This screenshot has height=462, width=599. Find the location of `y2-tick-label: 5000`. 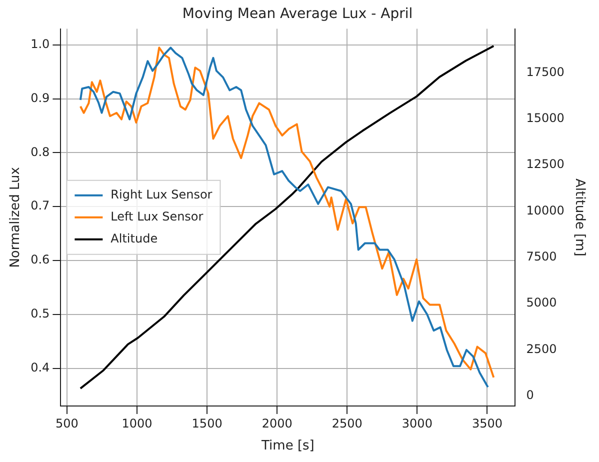

y2-tick-label: 5000 is located at coordinates (541, 303).